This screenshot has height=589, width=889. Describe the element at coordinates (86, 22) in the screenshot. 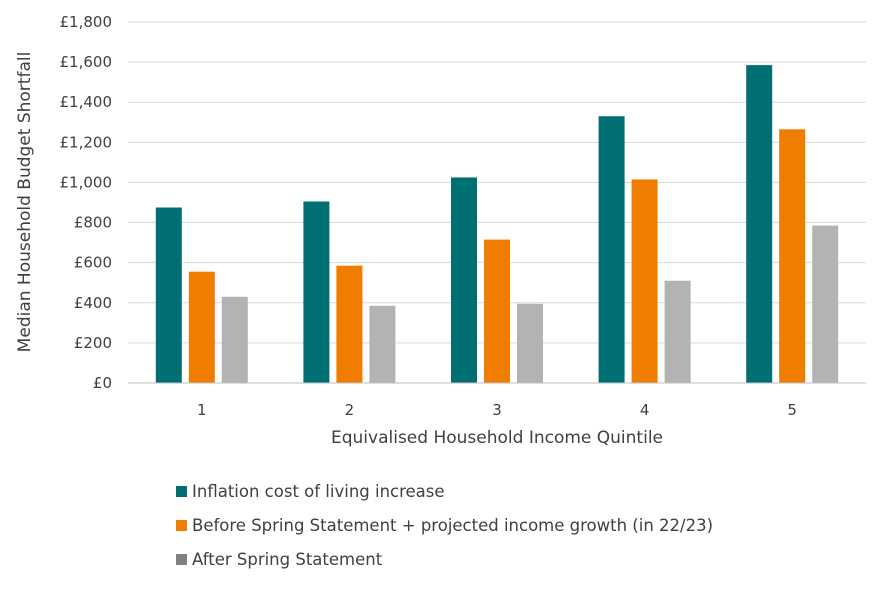

I see `y-tick-label: £1,800` at that location.